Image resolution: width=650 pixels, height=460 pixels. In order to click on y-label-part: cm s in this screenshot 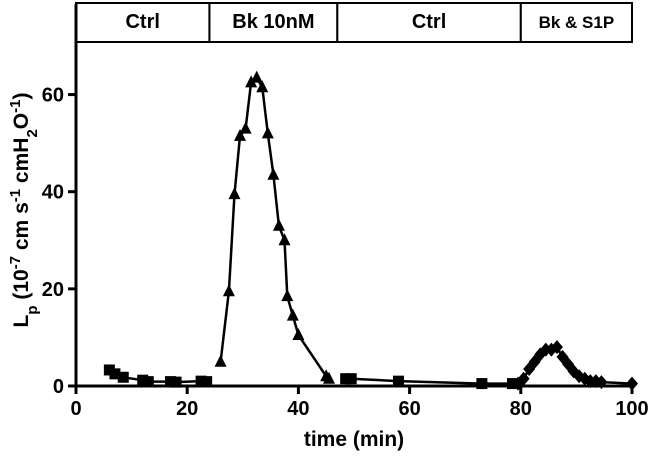, I will do `click(21, 229)`.